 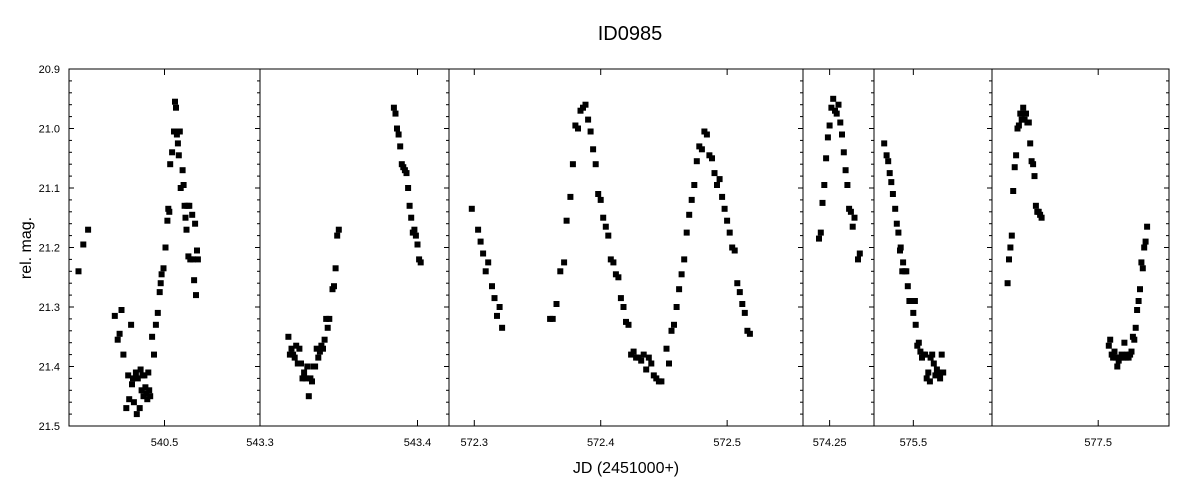 What do you see at coordinates (933, 258) in the screenshot?
I see `panel-5: 575.5` at bounding box center [933, 258].